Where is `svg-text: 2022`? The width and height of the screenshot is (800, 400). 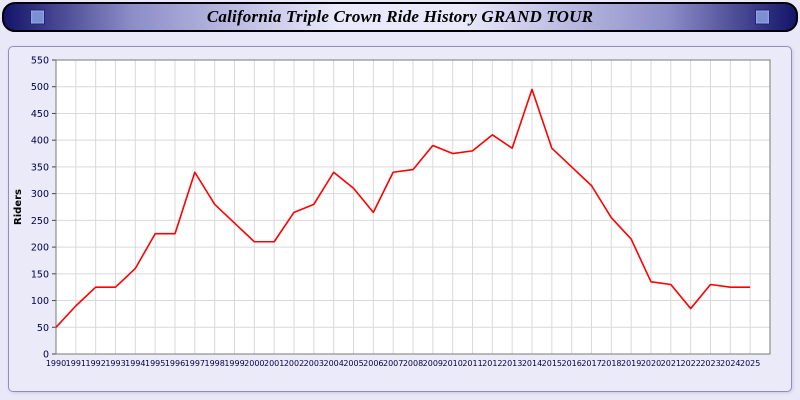
svg-text: 2022 is located at coordinates (690, 363).